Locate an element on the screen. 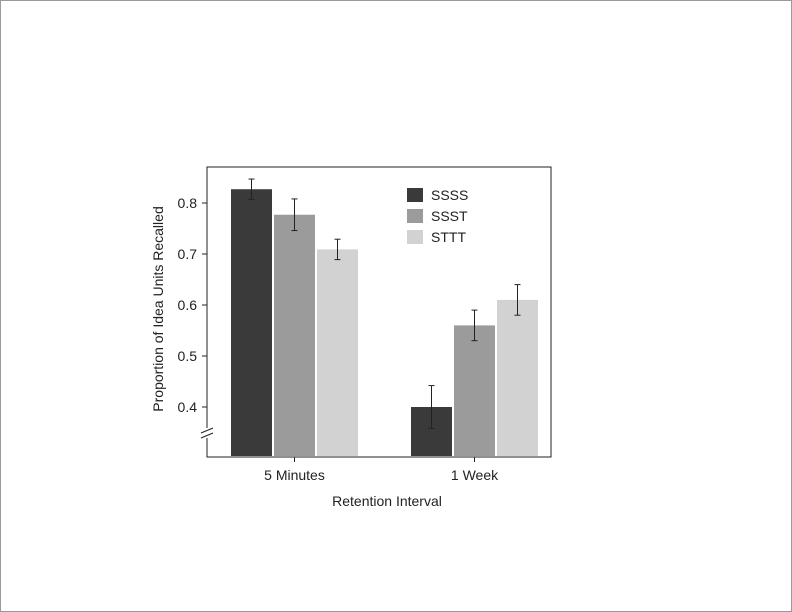  y-tick-label: 0.5 is located at coordinates (188, 356).